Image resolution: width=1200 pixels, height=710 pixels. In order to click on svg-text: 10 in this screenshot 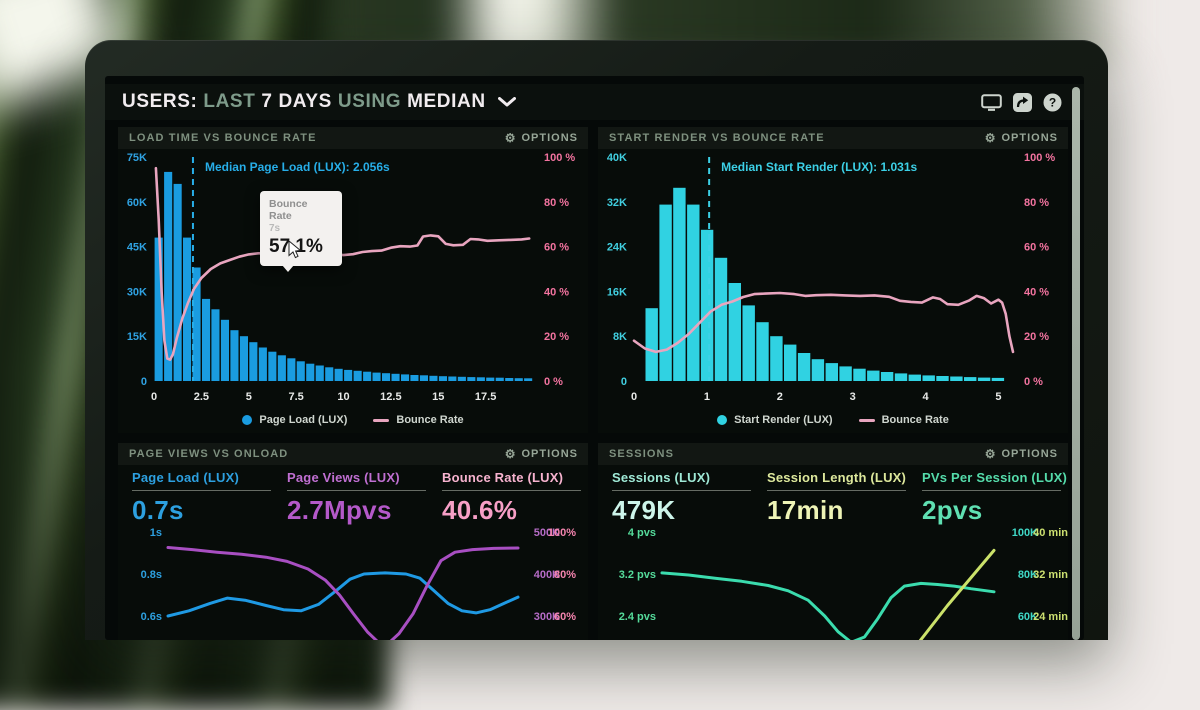, I will do `click(343, 397)`.